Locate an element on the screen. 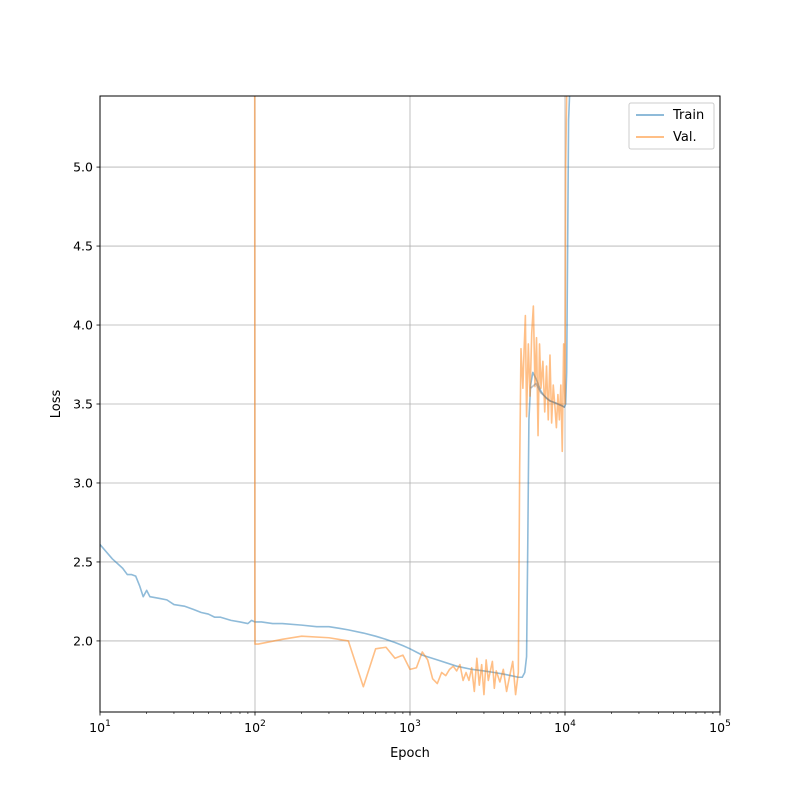 The image size is (800, 800). y-tick-label: 2.5 is located at coordinates (83, 561).